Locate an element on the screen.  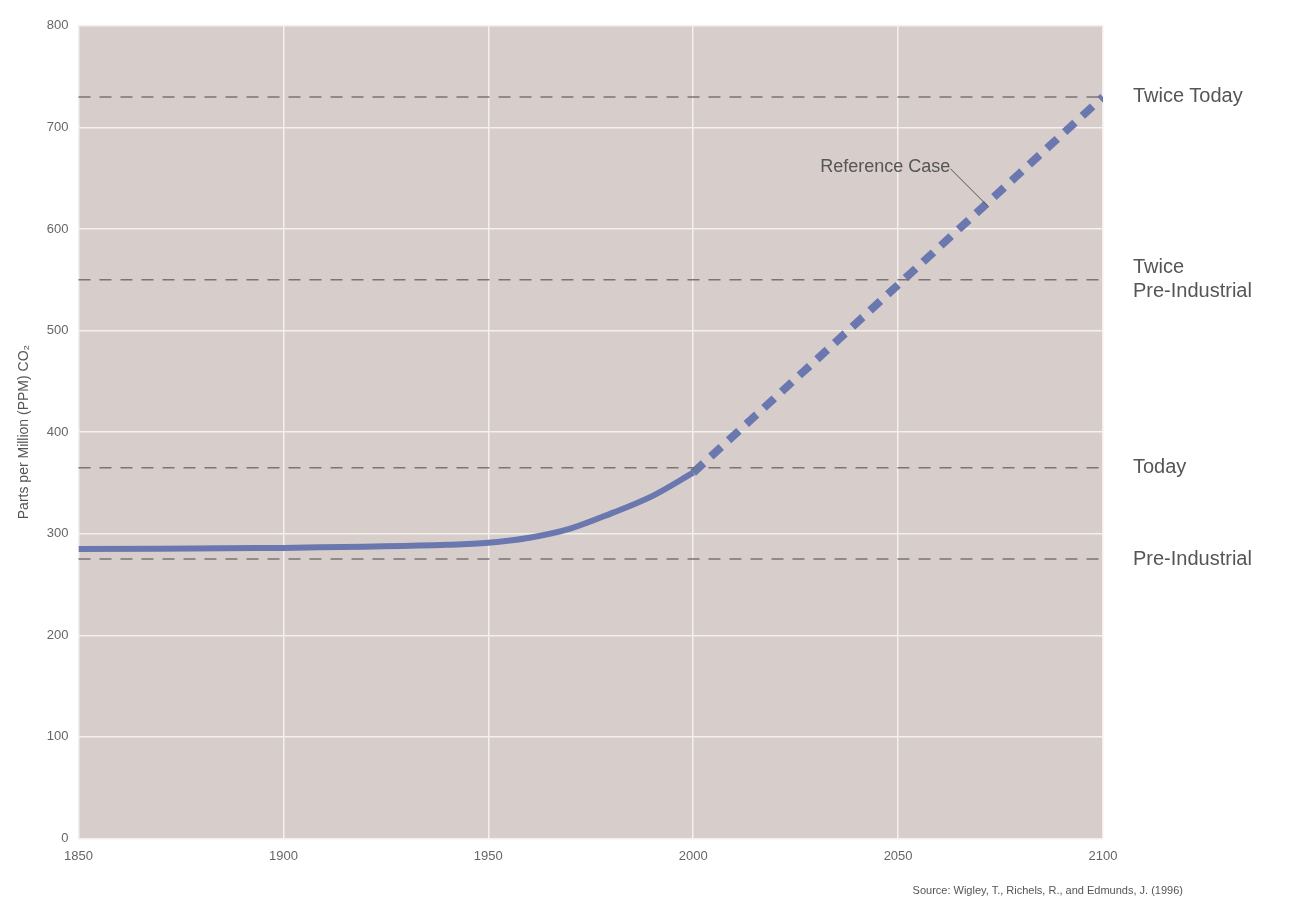
x-tick-label: 2050 is located at coordinates (898, 855).